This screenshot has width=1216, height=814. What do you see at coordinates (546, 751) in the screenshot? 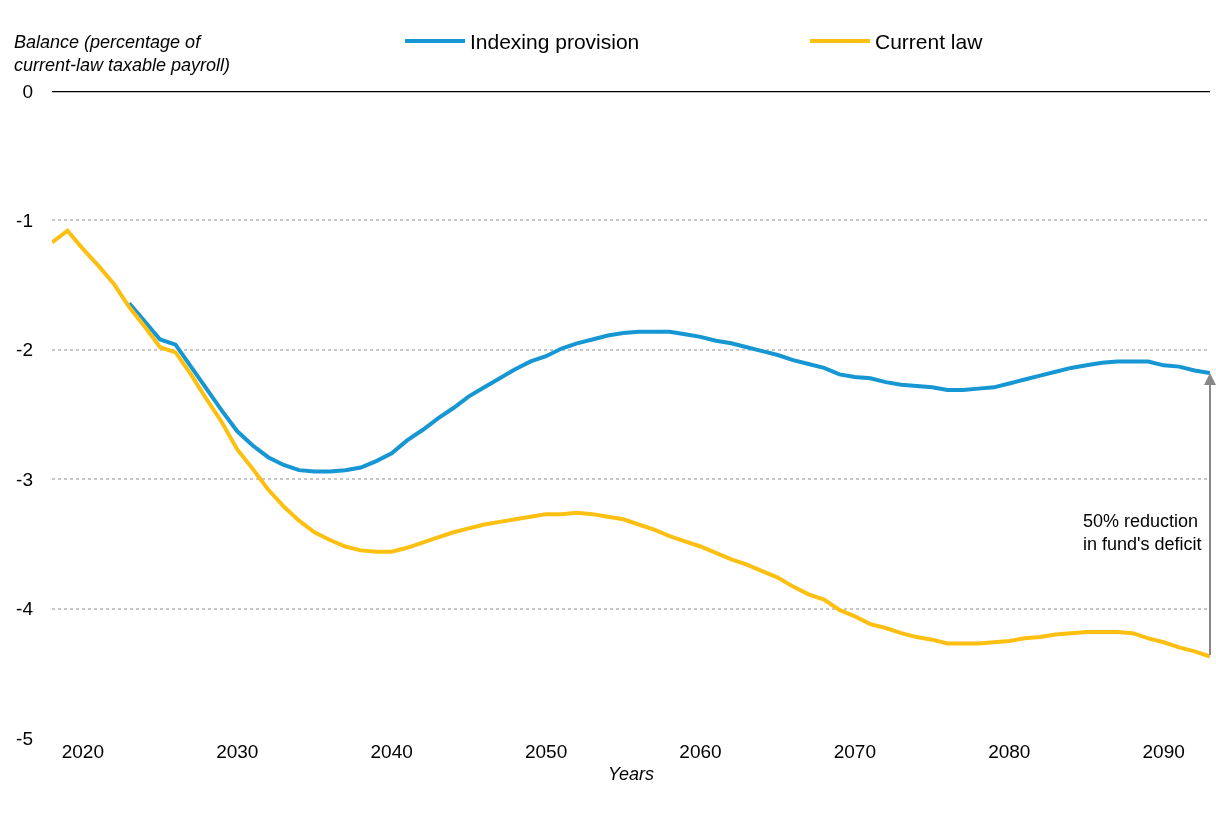
I see `x-tick-label: 2050` at bounding box center [546, 751].